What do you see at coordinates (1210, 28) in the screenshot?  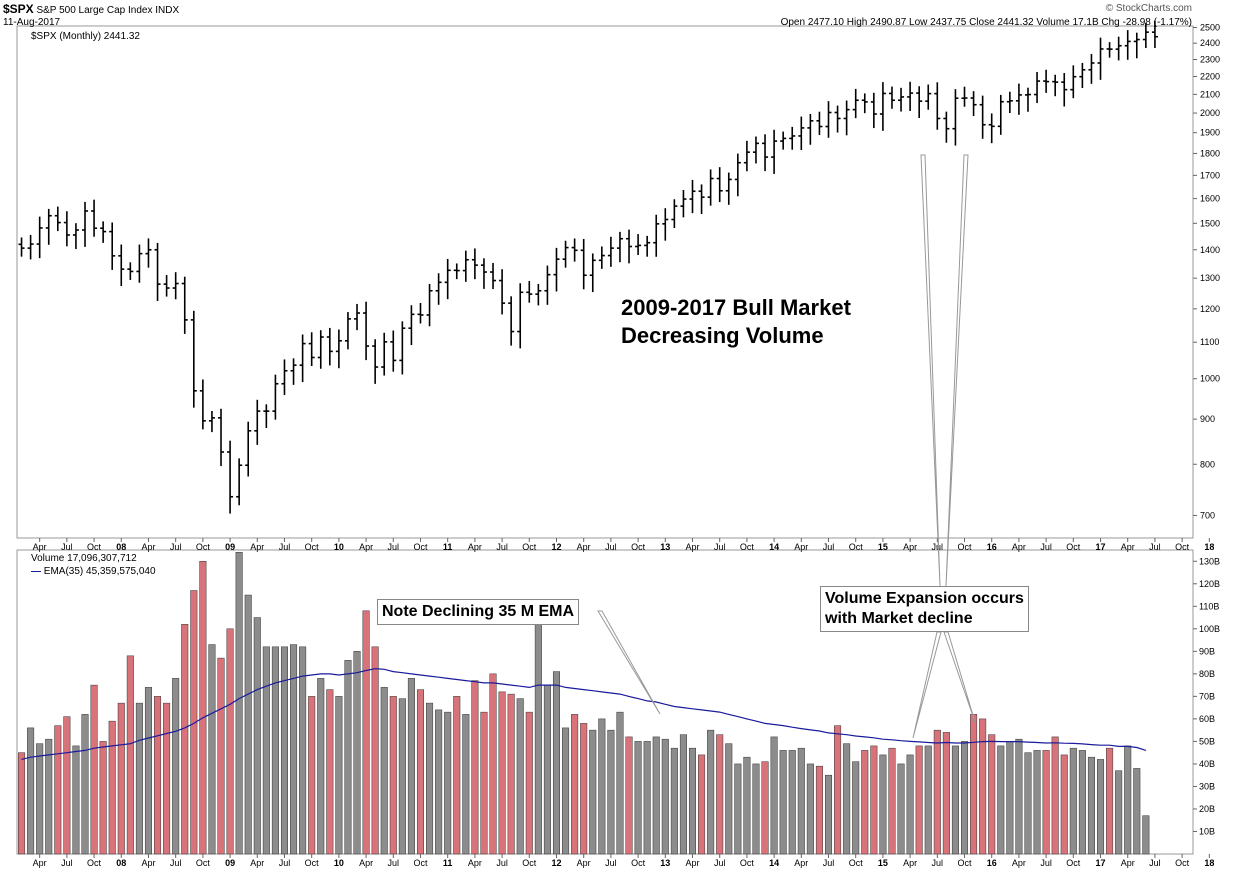 I see `price-tick-label: 2500` at bounding box center [1210, 28].